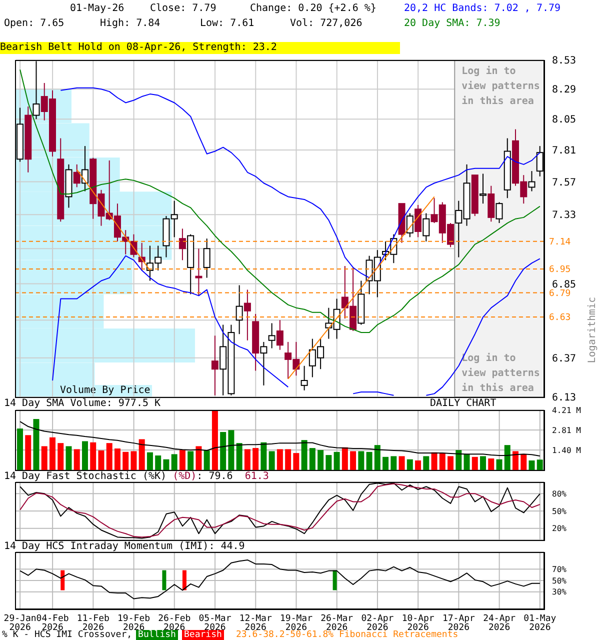  What do you see at coordinates (453, 24) in the screenshot?
I see `text: 20 Day SMA: 7.39` at bounding box center [453, 24].